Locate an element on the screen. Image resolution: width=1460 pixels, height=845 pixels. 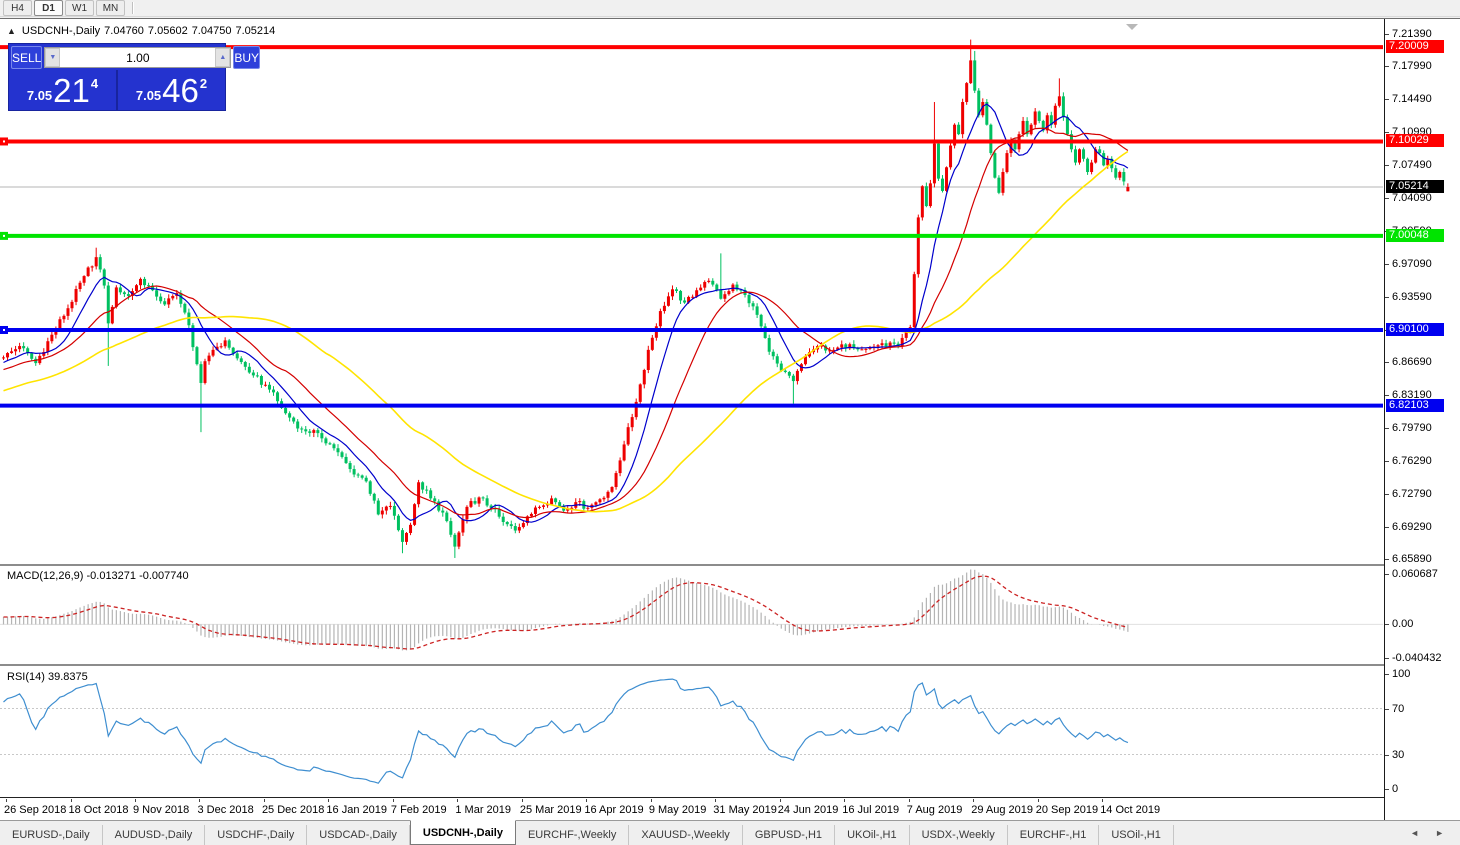
price-badge-6.82103: 6.82103 is located at coordinates (1415, 405).